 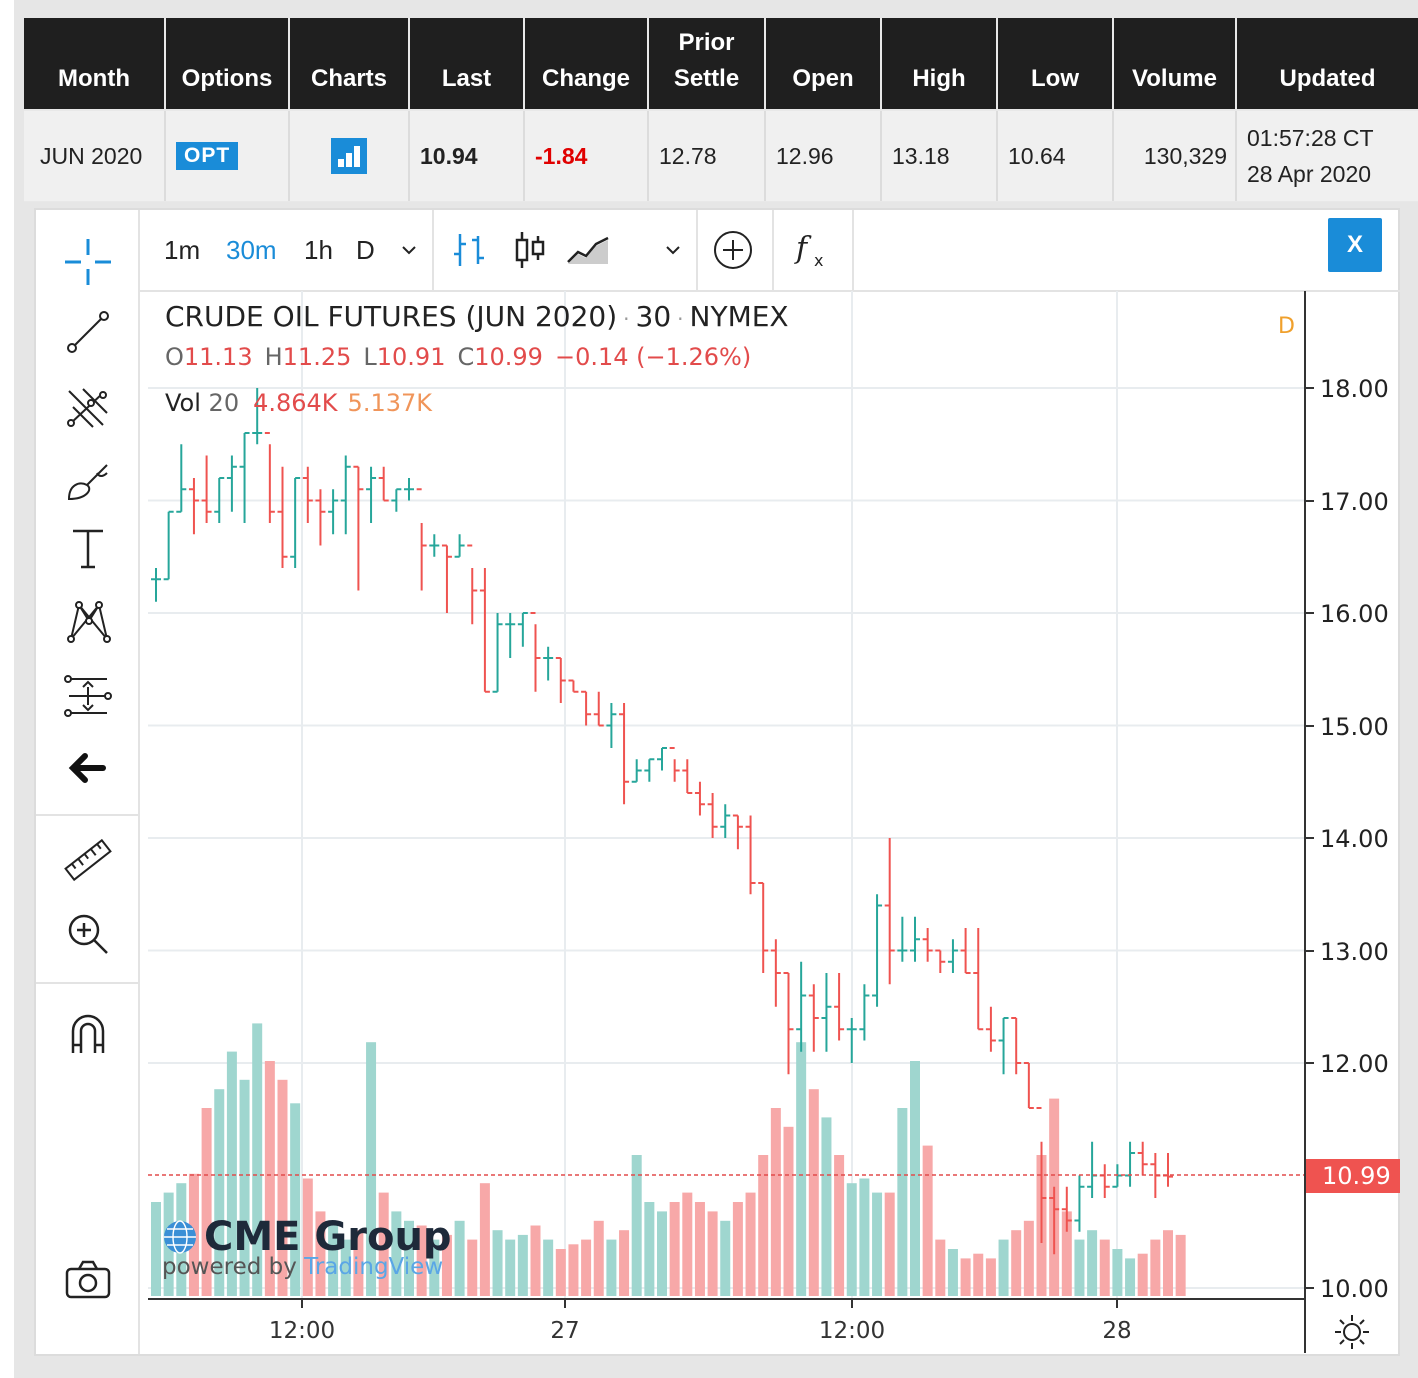 I want to click on bars-chart-type-icon, so click(x=470, y=250).